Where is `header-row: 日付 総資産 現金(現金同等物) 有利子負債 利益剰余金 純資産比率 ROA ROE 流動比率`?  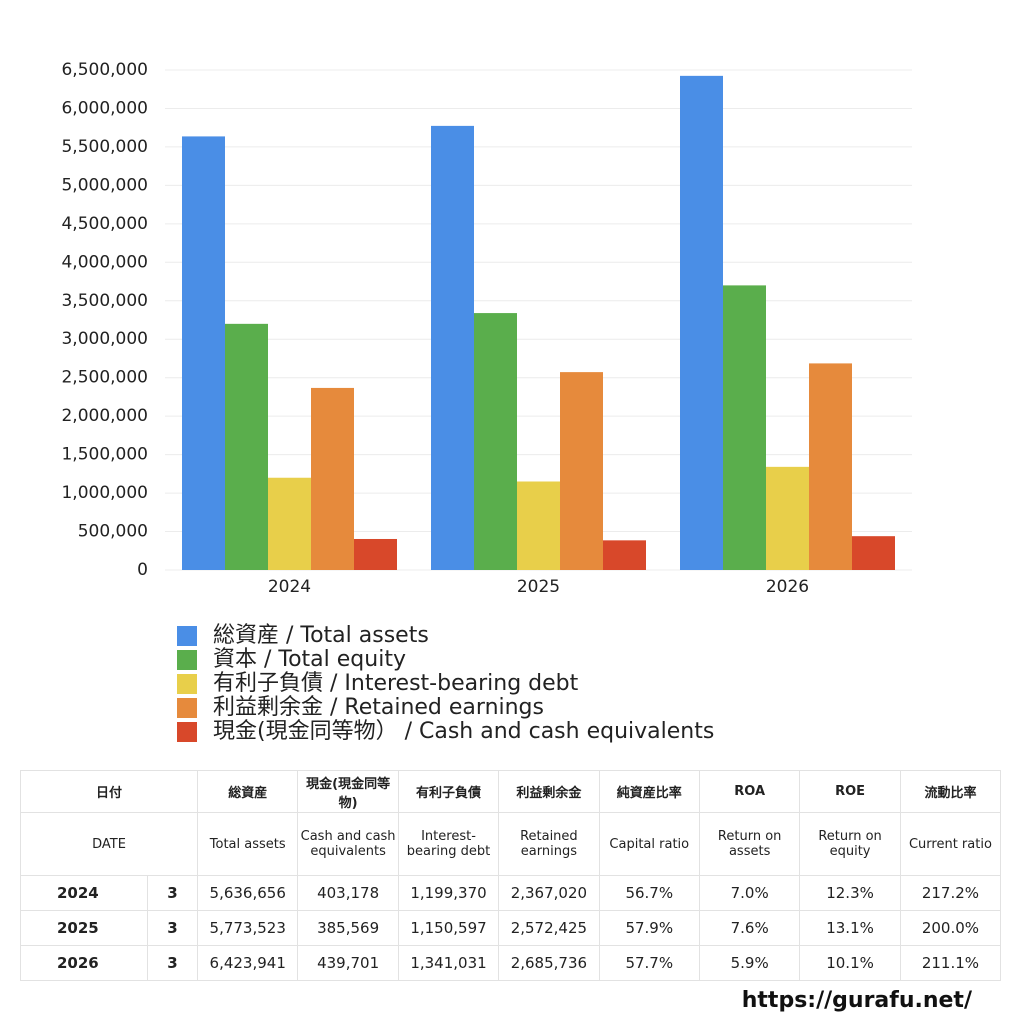 header-row: 日付 総資産 現金(現金同等物) 有利子負債 利益剰余金 純資産比率 ROA ROE 流動比率 is located at coordinates (510, 791).